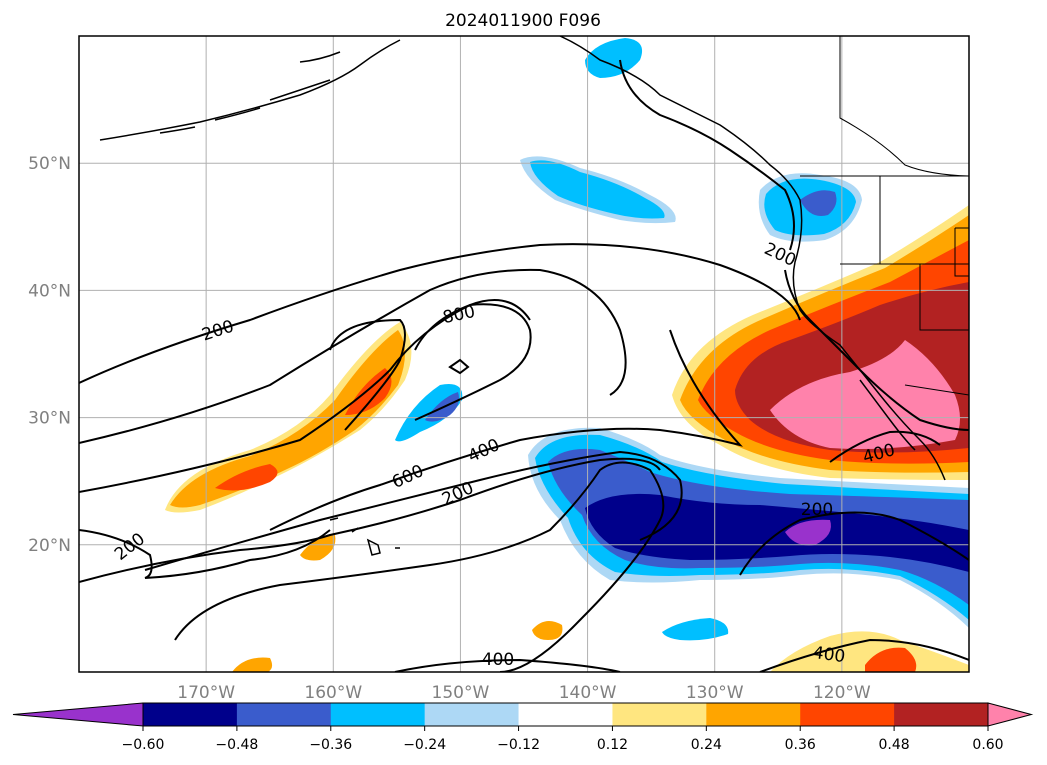 The width and height of the screenshot is (1047, 765). Describe the element at coordinates (333, 693) in the screenshot. I see `lon-tick-label: 160°W` at that location.